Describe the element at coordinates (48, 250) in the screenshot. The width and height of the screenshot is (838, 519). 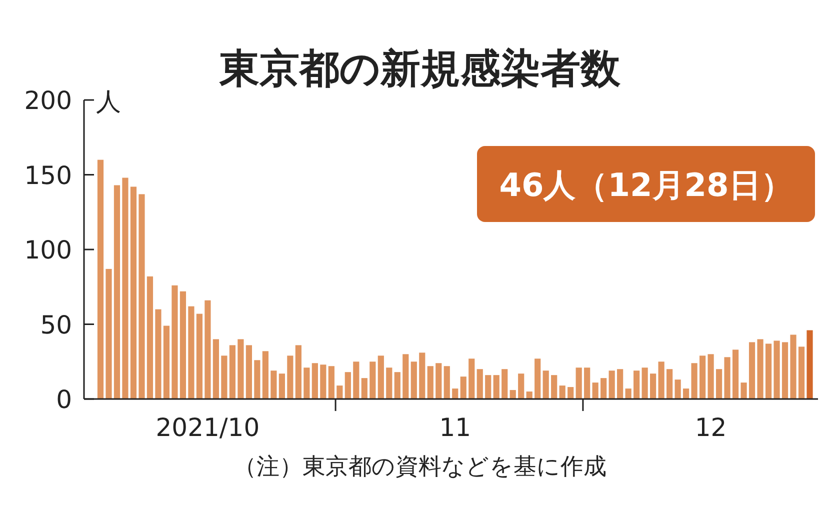
I see `y-tick-label: 100` at that location.